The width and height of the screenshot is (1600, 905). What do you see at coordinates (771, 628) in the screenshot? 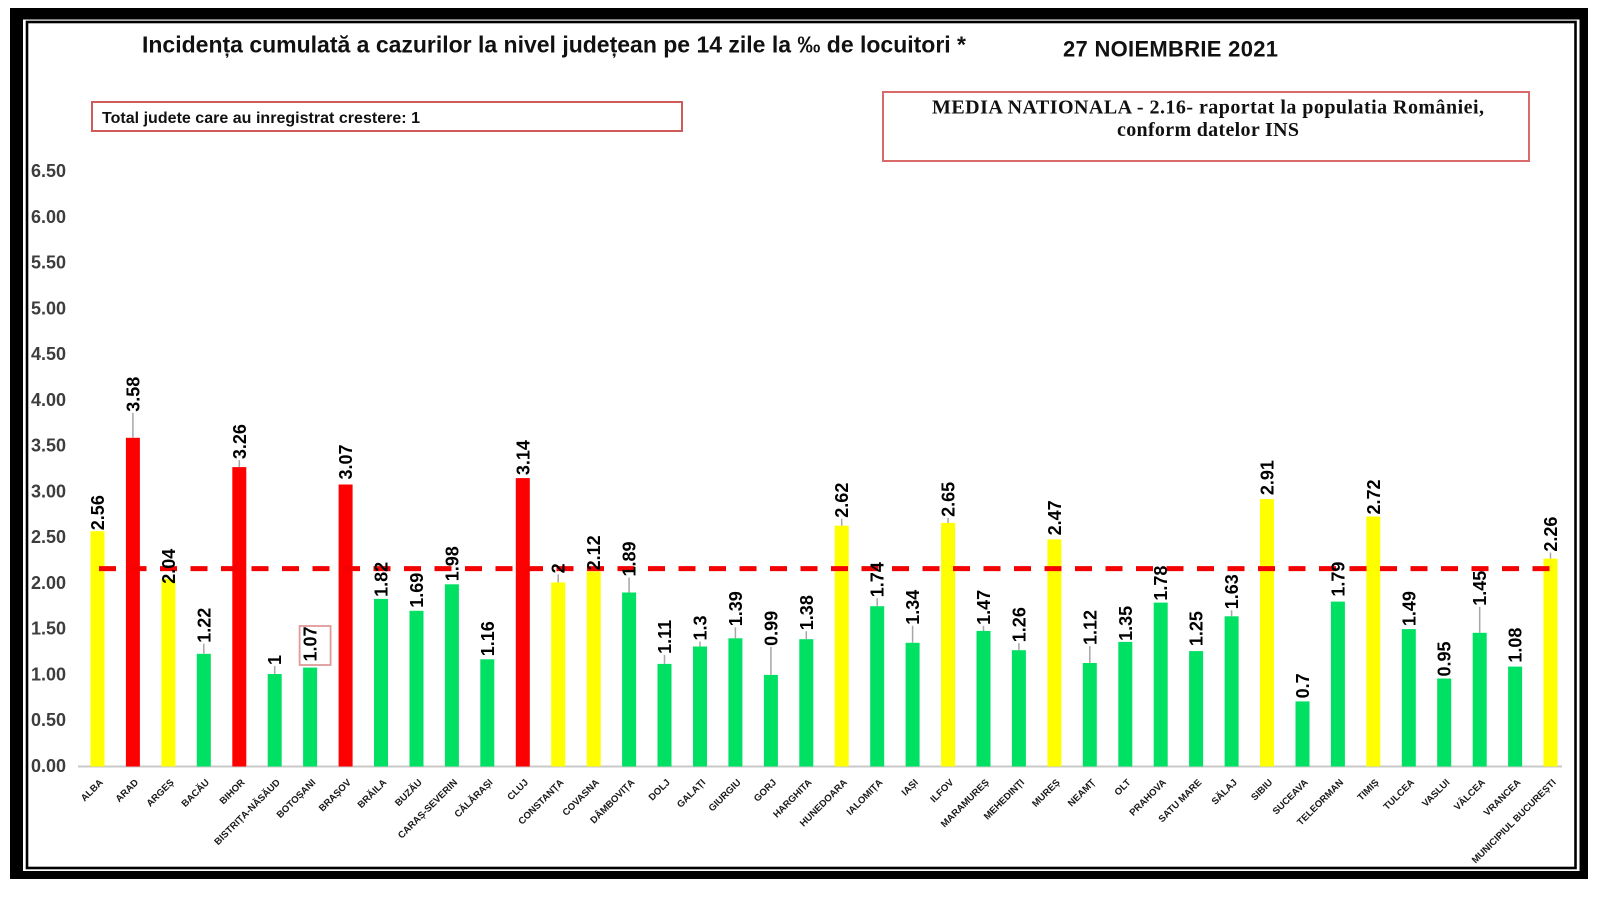
I see `svg-text: 0.99` at bounding box center [771, 628].